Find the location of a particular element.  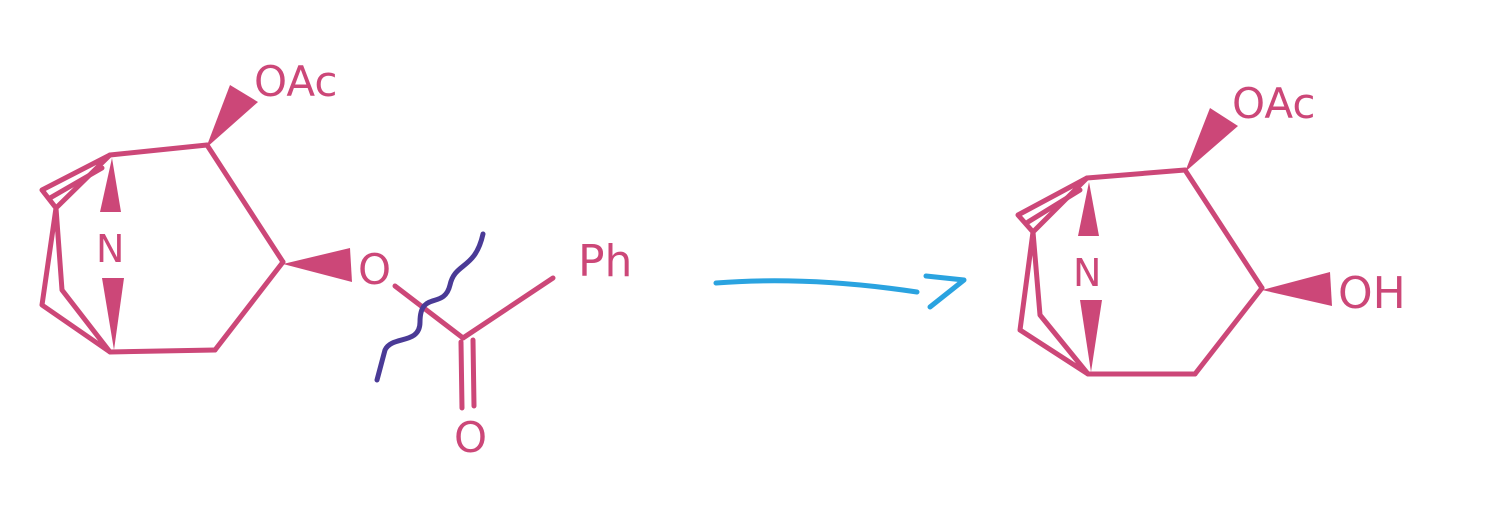

product-n-upper-wedge is located at coordinates (1088, 209).